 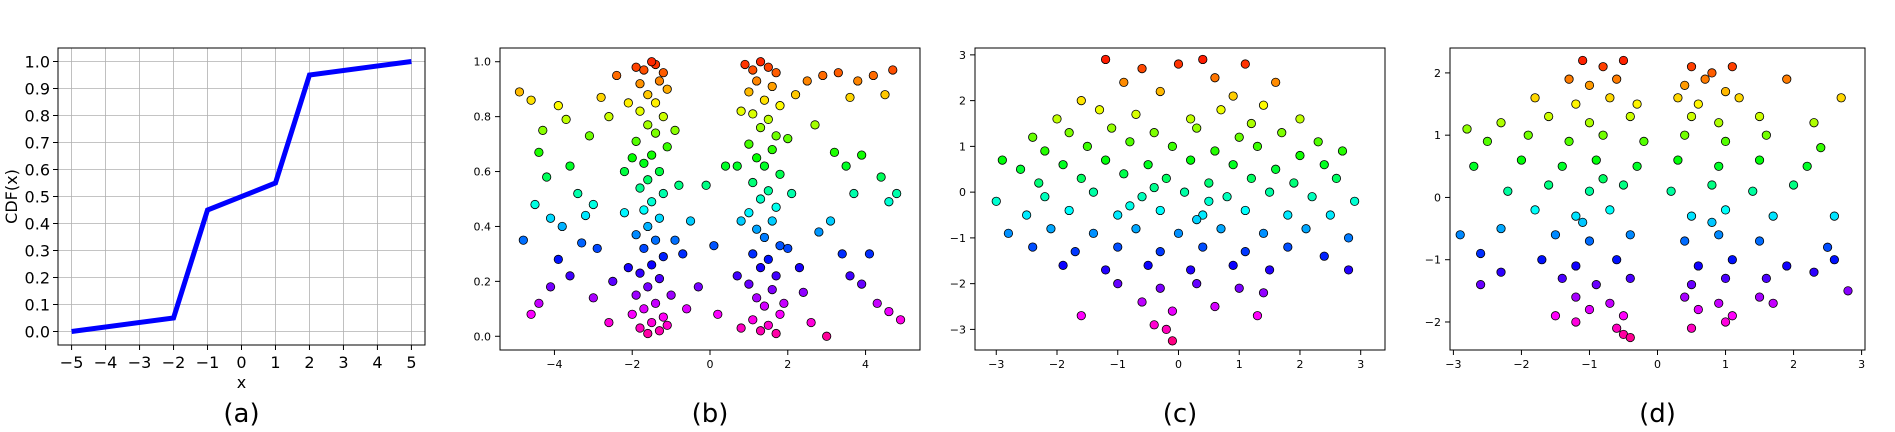 What do you see at coordinates (37, 224) in the screenshot?
I see `y-tick-label: 0.4` at bounding box center [37, 224].